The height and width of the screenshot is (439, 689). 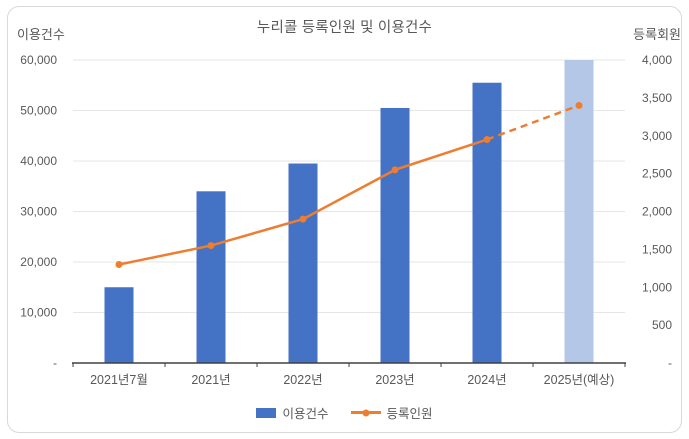 I want to click on right-axis-title: 등록회원, so click(x=657, y=34).